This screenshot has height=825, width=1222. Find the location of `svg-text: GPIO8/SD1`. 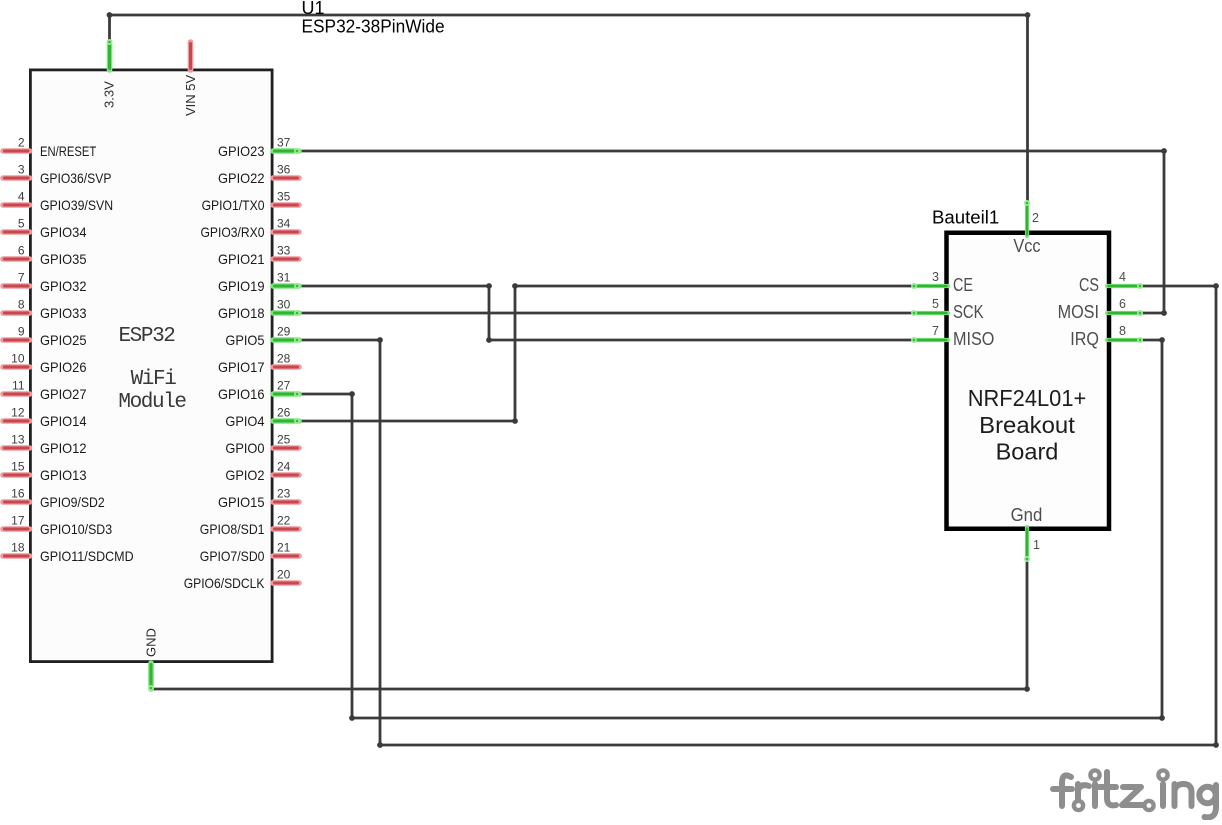

svg-text: GPIO8/SD1 is located at coordinates (232, 529).